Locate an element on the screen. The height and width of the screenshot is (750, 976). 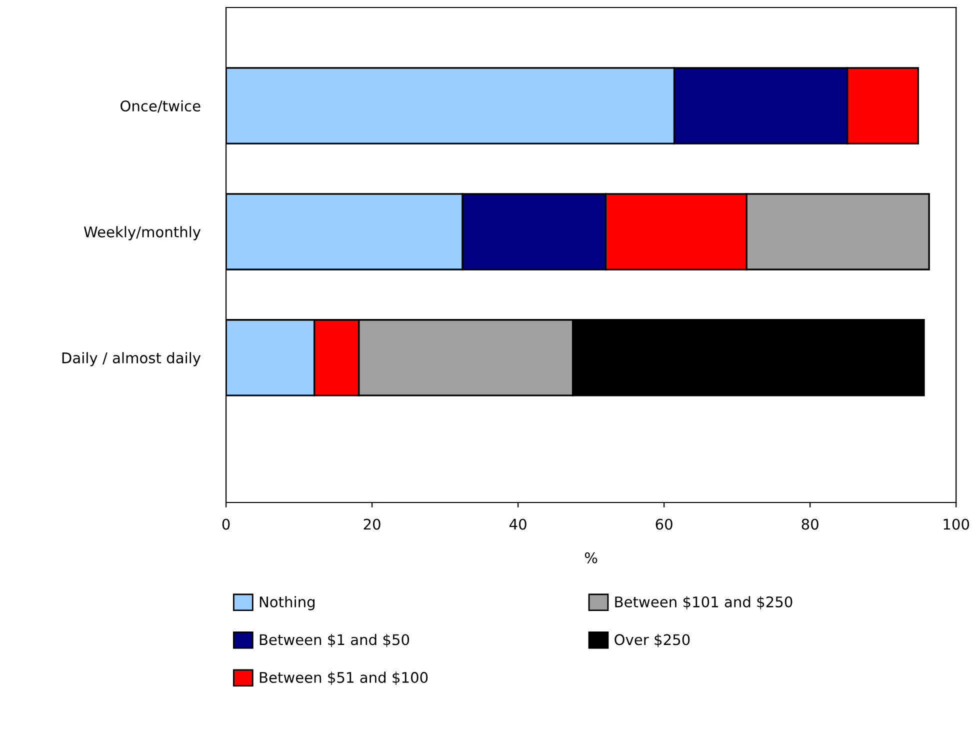
x-tick-label: 20 is located at coordinates (372, 524).